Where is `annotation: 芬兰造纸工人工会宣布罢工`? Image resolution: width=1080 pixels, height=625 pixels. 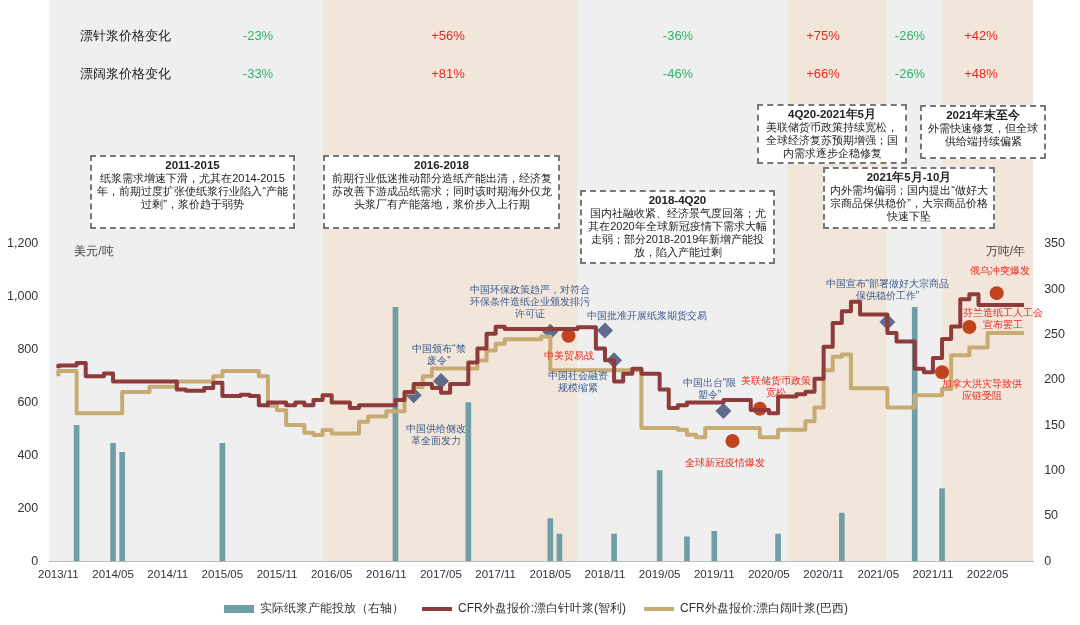
annotation: 芬兰造纸工人工会宣布罢工 is located at coordinates (1003, 319).